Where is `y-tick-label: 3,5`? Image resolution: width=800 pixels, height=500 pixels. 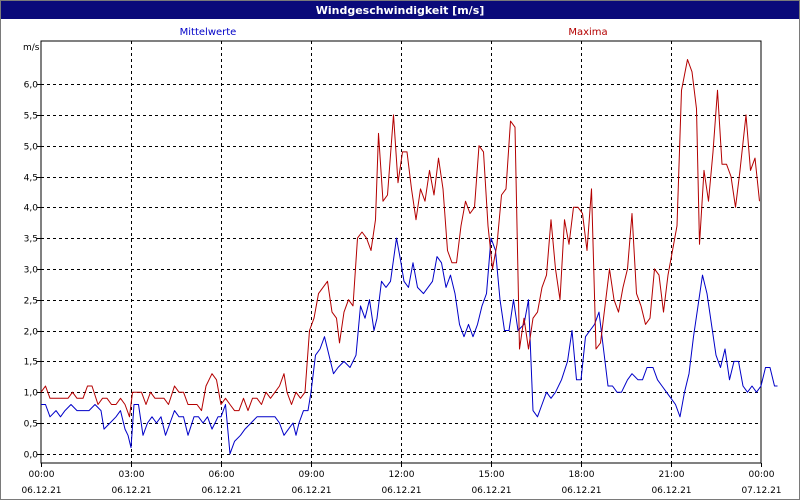
y-tick-label: 3,5 is located at coordinates (31, 240).